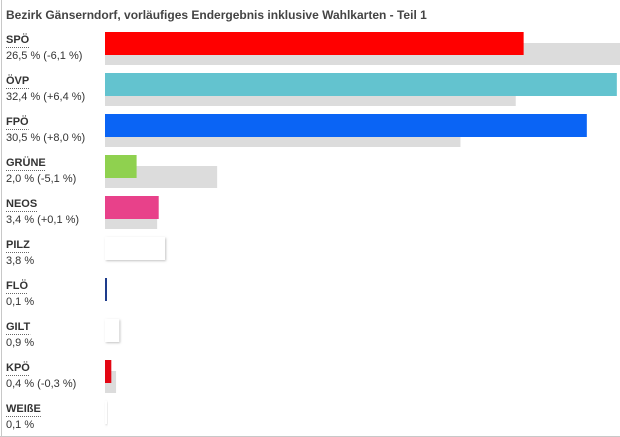  Describe the element at coordinates (44, 56) in the screenshot. I see `value-label: 26,5 % (-6,1 %)` at that location.